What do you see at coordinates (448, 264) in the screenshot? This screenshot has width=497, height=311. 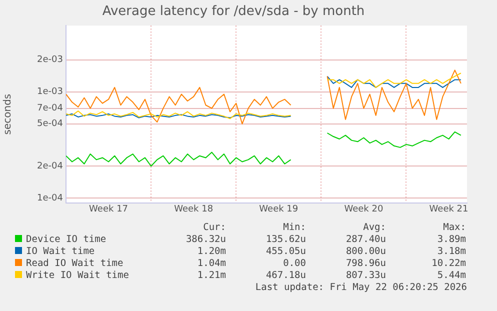 I see `text: 10.22m` at bounding box center [448, 264].